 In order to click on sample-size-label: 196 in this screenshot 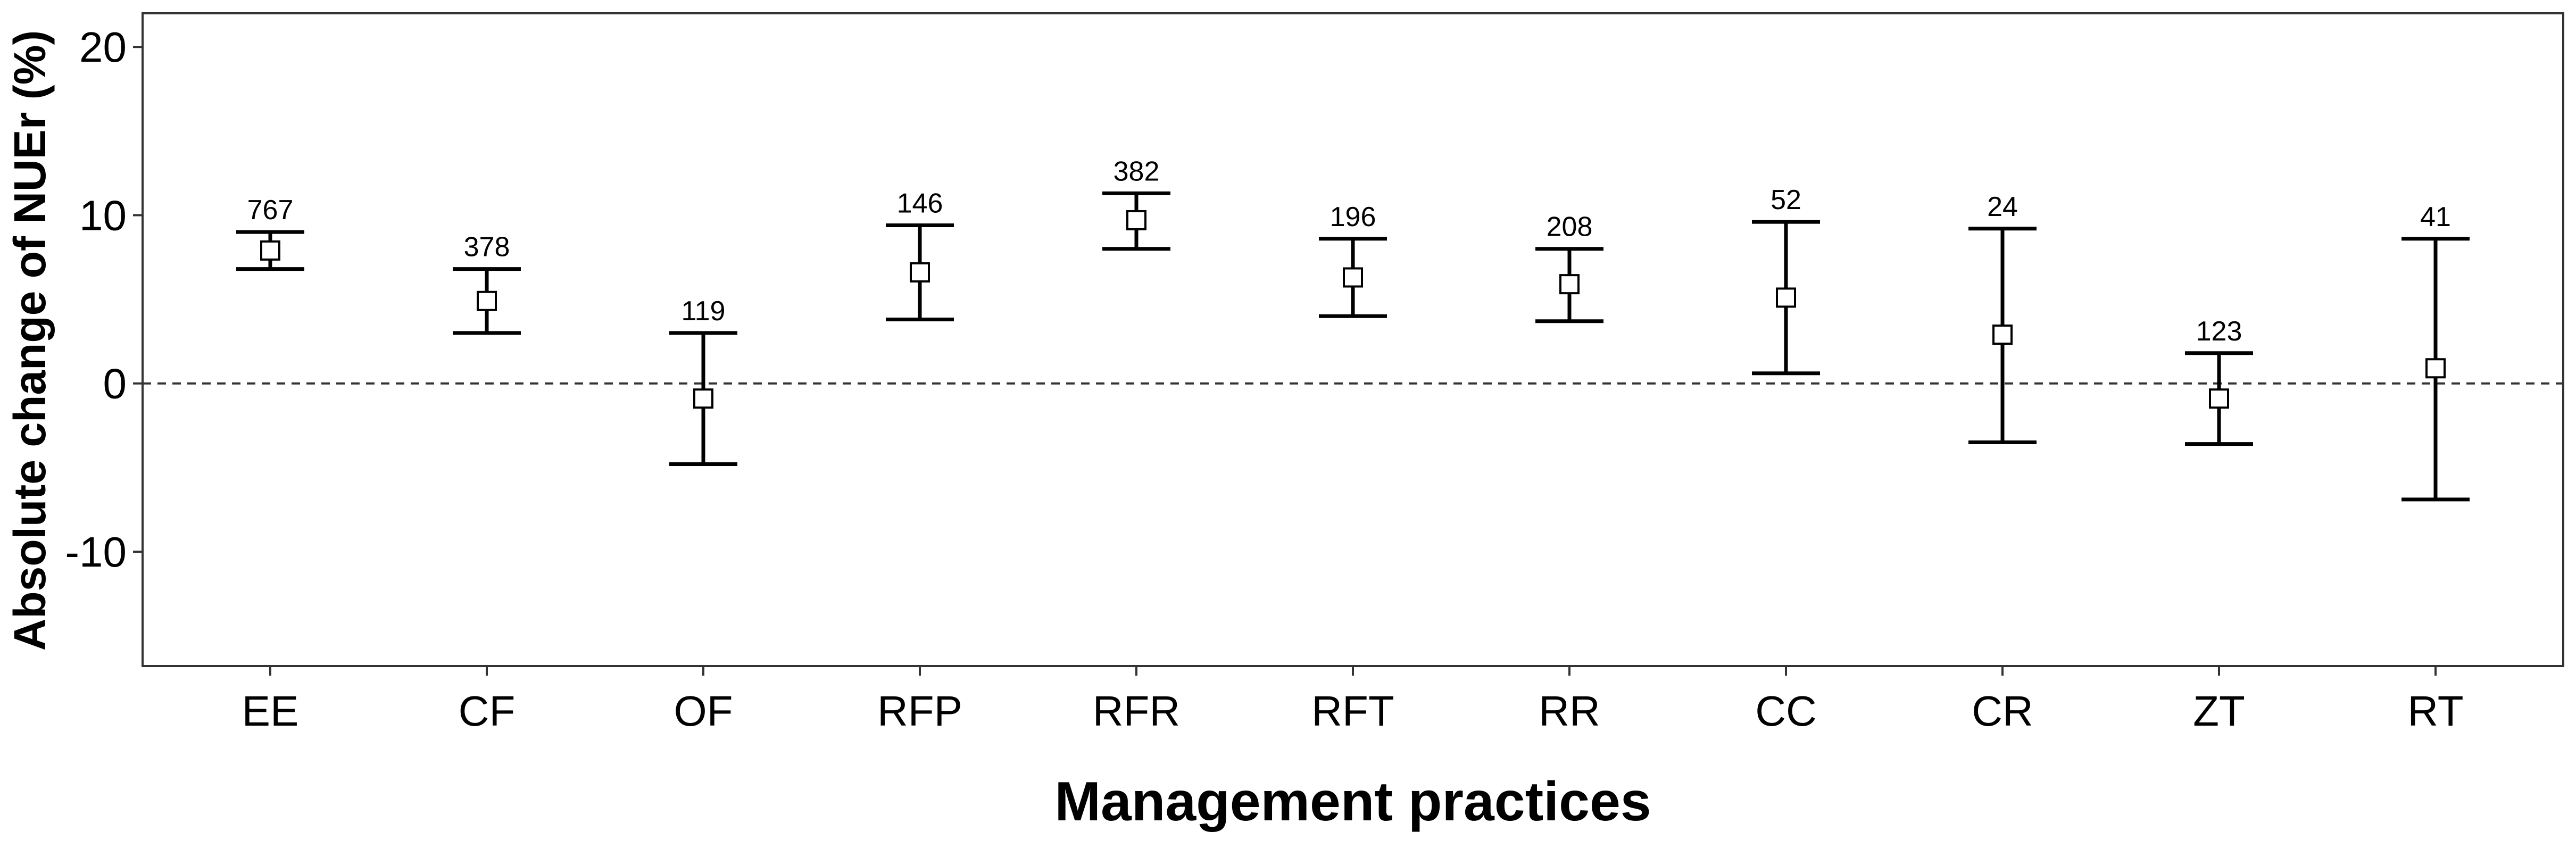, I will do `click(1353, 217)`.